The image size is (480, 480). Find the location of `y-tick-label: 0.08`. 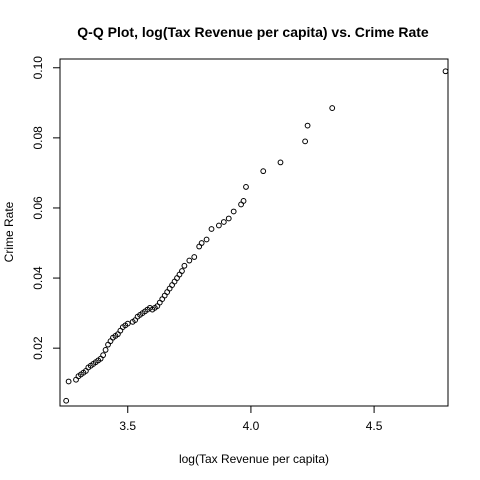

y-tick-label: 0.08 is located at coordinates (38, 138).